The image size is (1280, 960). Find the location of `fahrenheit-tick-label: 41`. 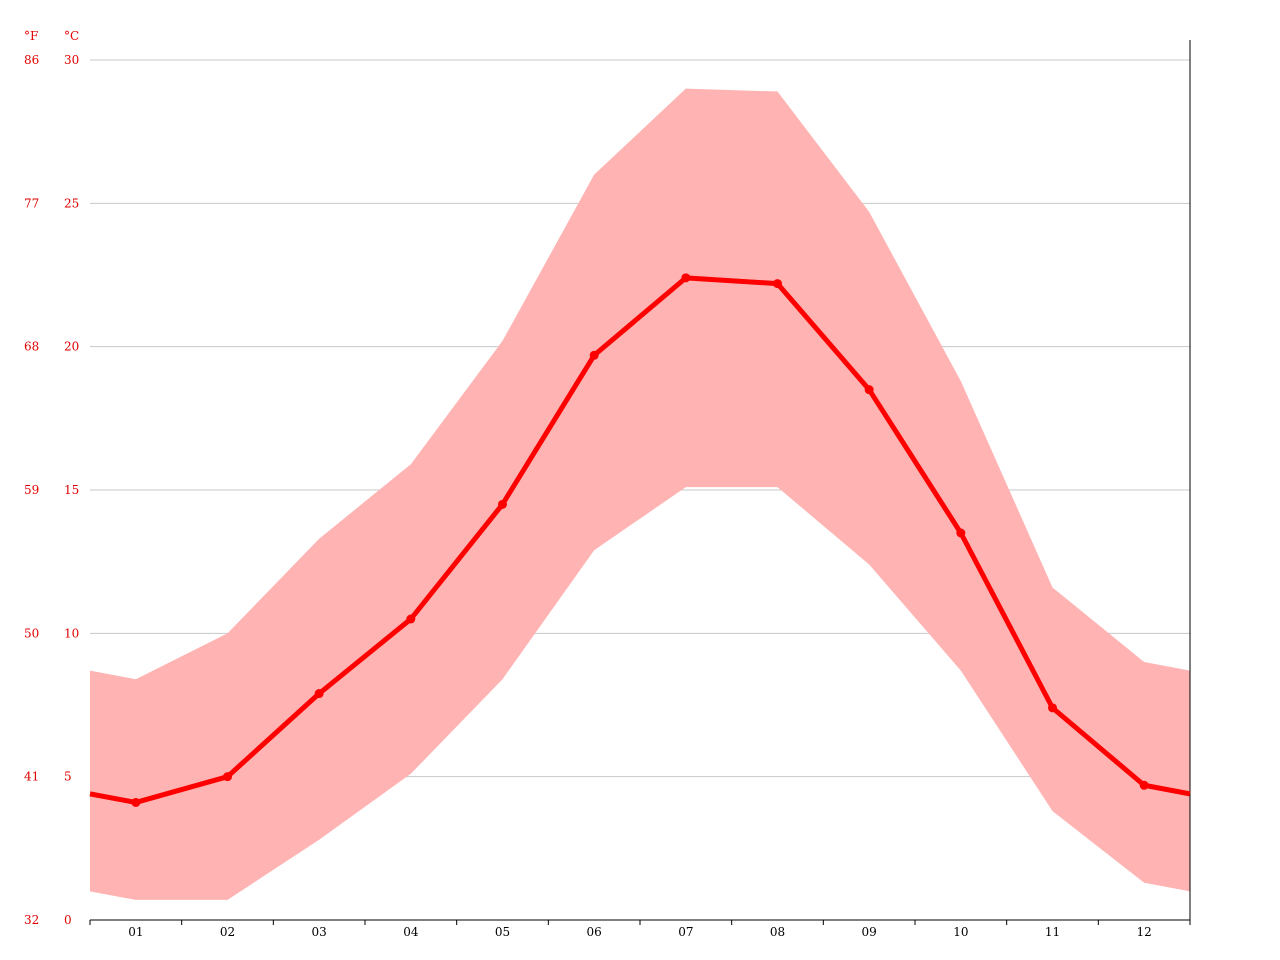

fahrenheit-tick-label: 41 is located at coordinates (31, 777).